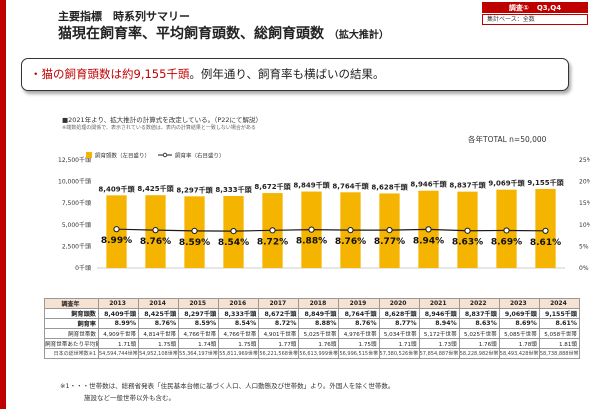 This screenshot has height=409, width=590. Describe the element at coordinates (279, 333) in the screenshot. I see `table-cell: 4,901千世帯` at that location.